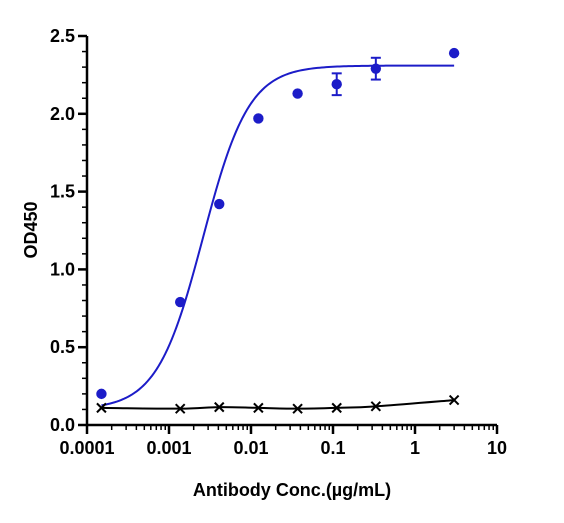 The image size is (564, 523). I want to click on x-tick-label: 0.0001, so click(86, 448).